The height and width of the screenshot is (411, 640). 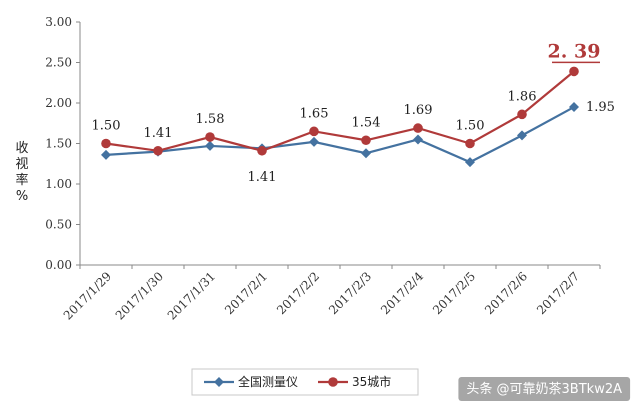 What do you see at coordinates (58, 225) in the screenshot?
I see `y-tick-label: 0.50` at bounding box center [58, 225].